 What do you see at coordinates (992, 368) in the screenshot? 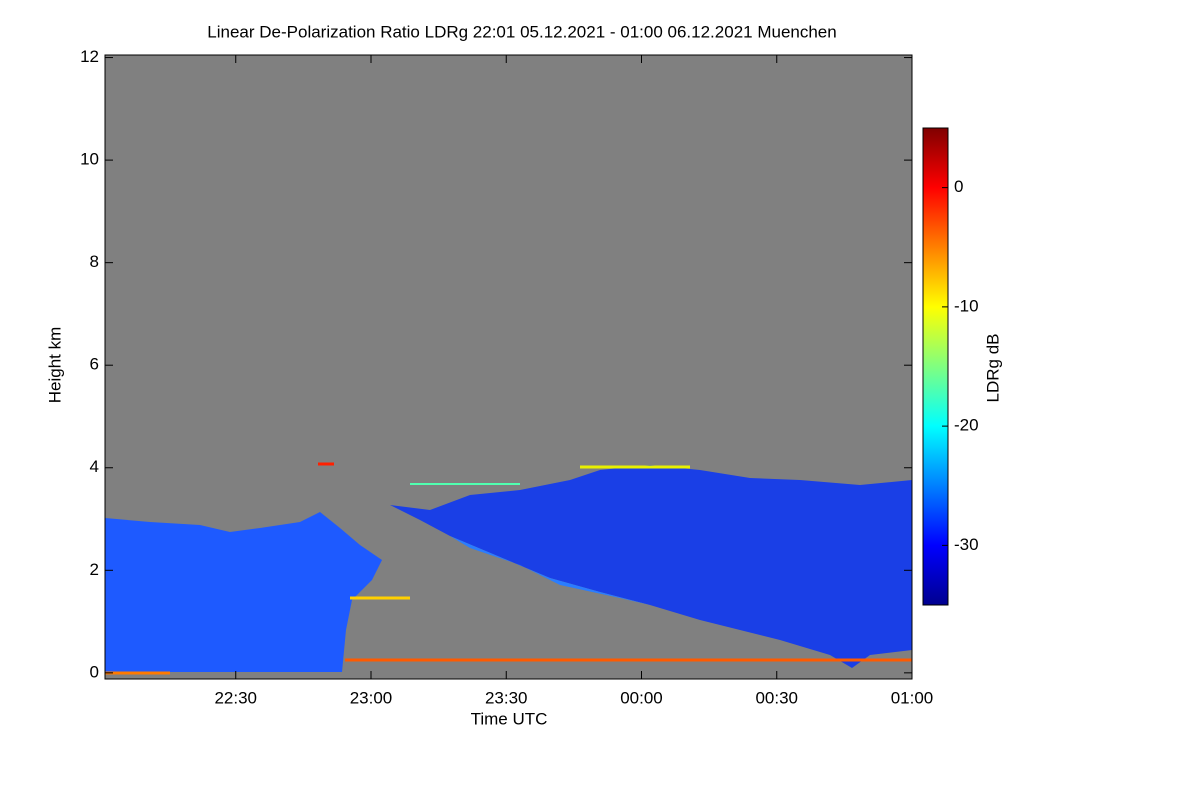
I see `colorbar-label: LDRg dB` at bounding box center [992, 368].